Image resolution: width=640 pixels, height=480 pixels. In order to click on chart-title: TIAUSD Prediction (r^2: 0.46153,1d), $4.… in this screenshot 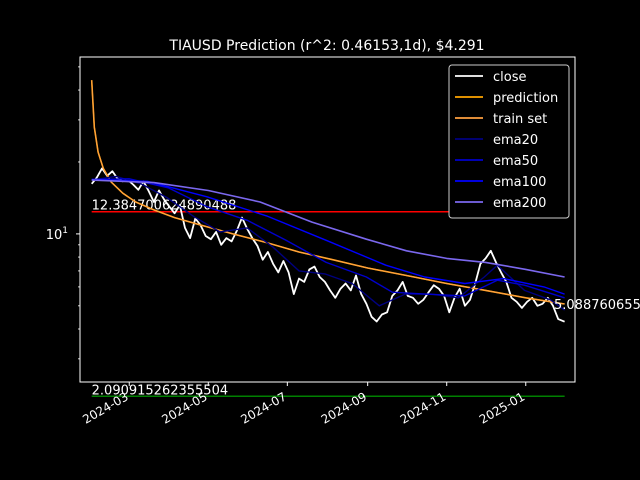, I will do `click(326, 46)`.